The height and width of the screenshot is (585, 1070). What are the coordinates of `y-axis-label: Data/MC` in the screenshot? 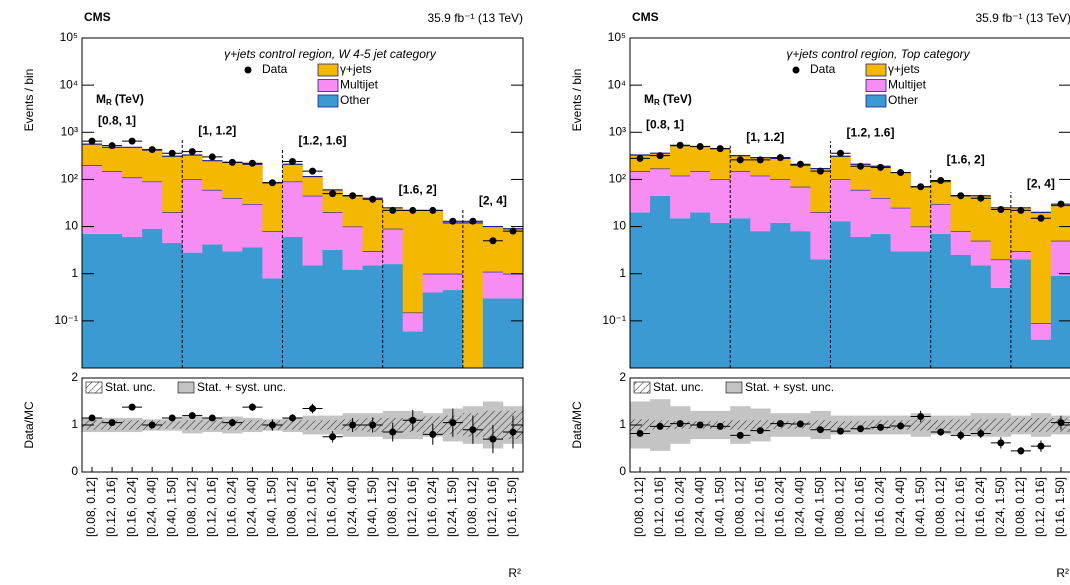 It's located at (577, 425).